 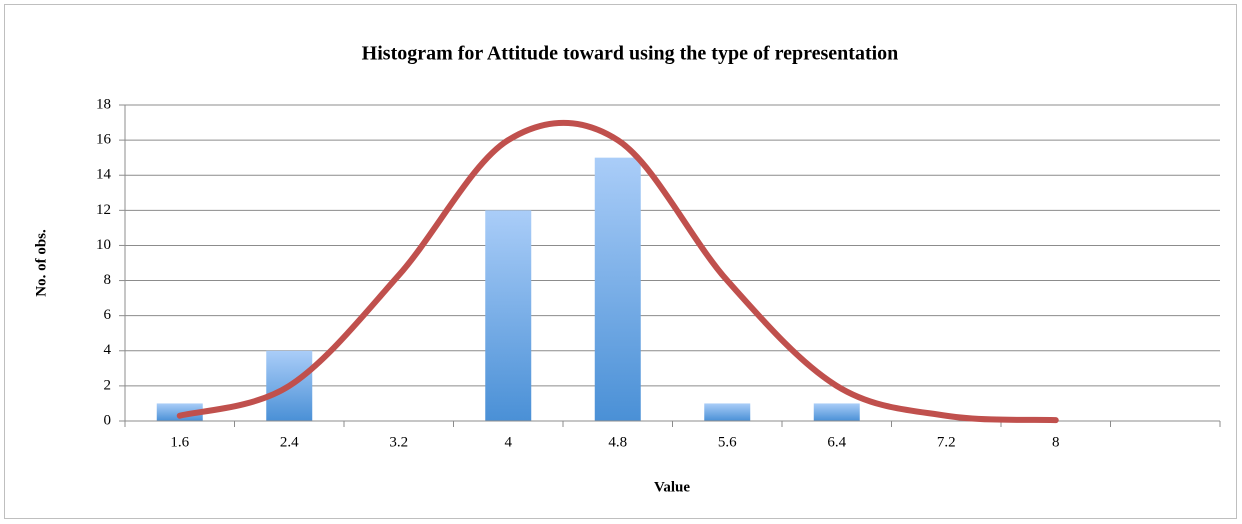 I want to click on x-tick-label: 1.6, so click(x=179, y=442).